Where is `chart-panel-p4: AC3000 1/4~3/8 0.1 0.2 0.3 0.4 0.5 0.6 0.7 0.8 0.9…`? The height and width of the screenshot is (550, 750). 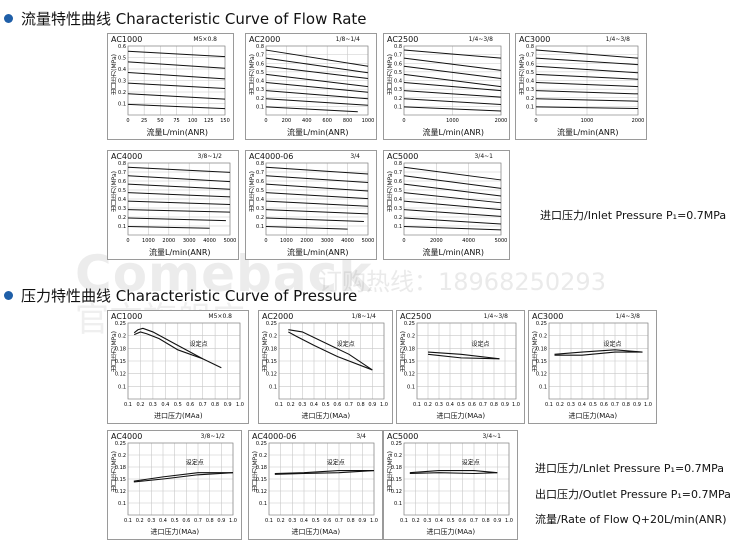
chart-panel-p4: AC3000 1/4~3/8 0.1 0.2 0.3 0.4 0.5 0.6 0.7 0.8 0.9… is located at coordinates (592, 367).